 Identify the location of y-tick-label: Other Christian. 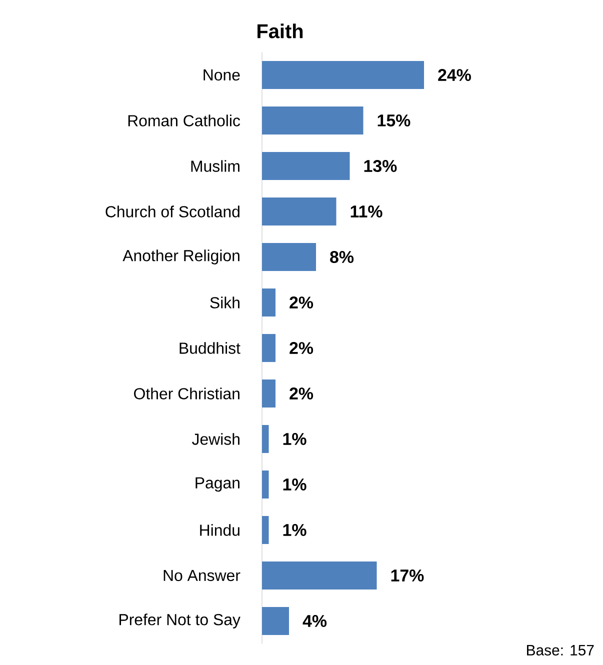
(187, 394).